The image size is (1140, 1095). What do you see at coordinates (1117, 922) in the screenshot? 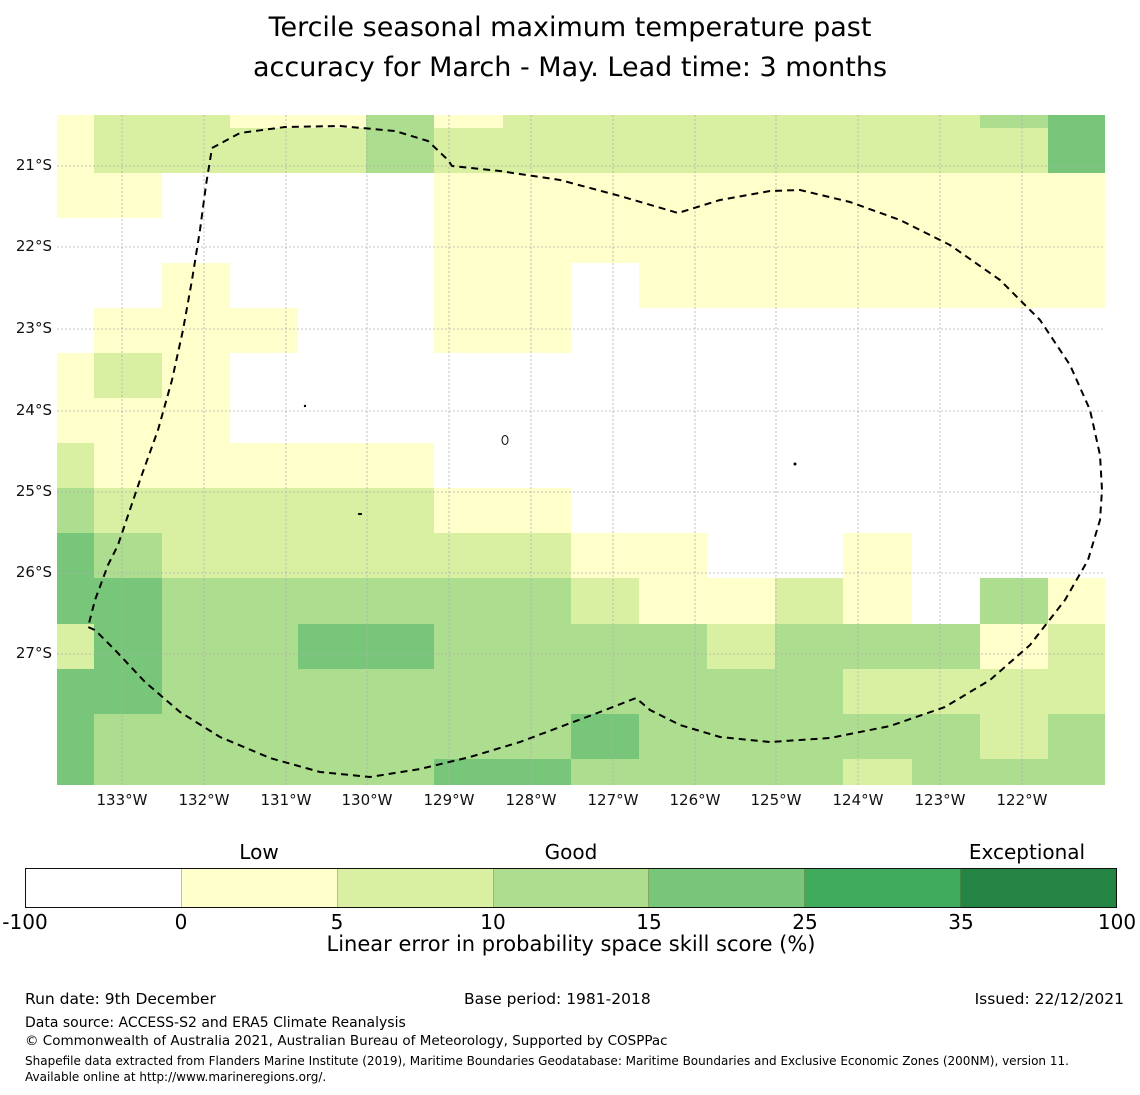
I see `colorbar-tick-label: 100` at bounding box center [1117, 922].